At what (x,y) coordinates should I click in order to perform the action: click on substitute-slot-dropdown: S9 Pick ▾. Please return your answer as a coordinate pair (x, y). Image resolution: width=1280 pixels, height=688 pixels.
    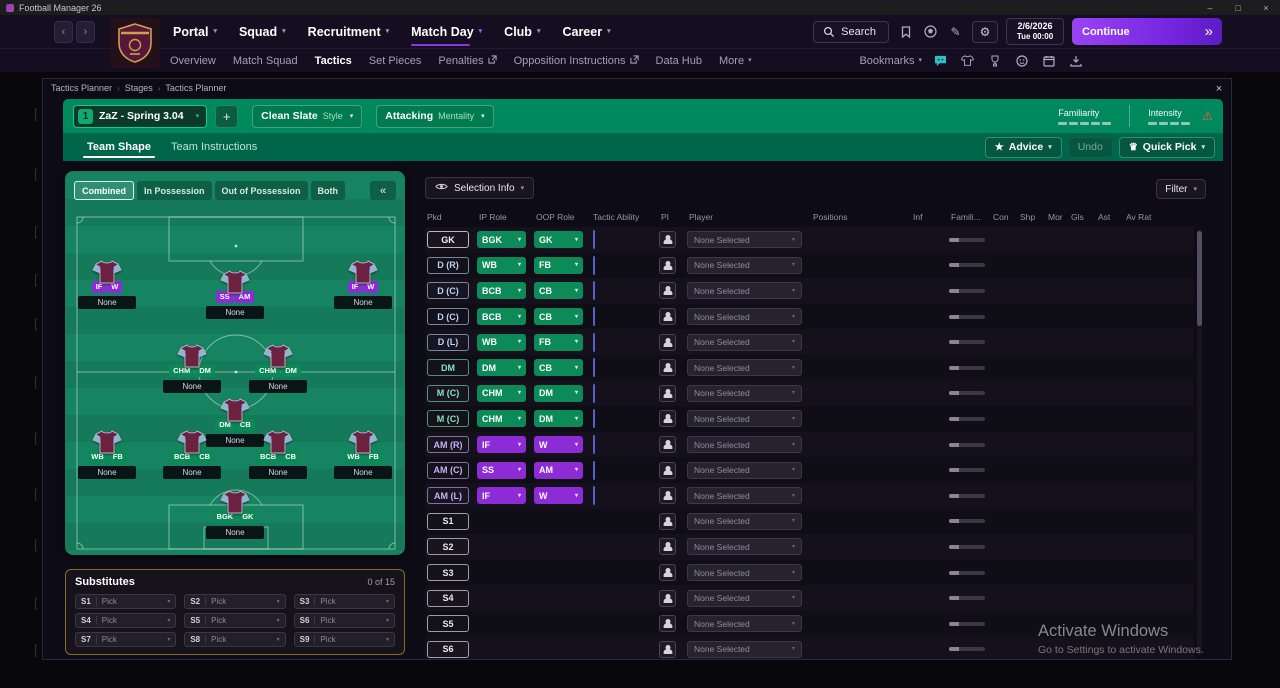
    Looking at the image, I should click on (344, 639).